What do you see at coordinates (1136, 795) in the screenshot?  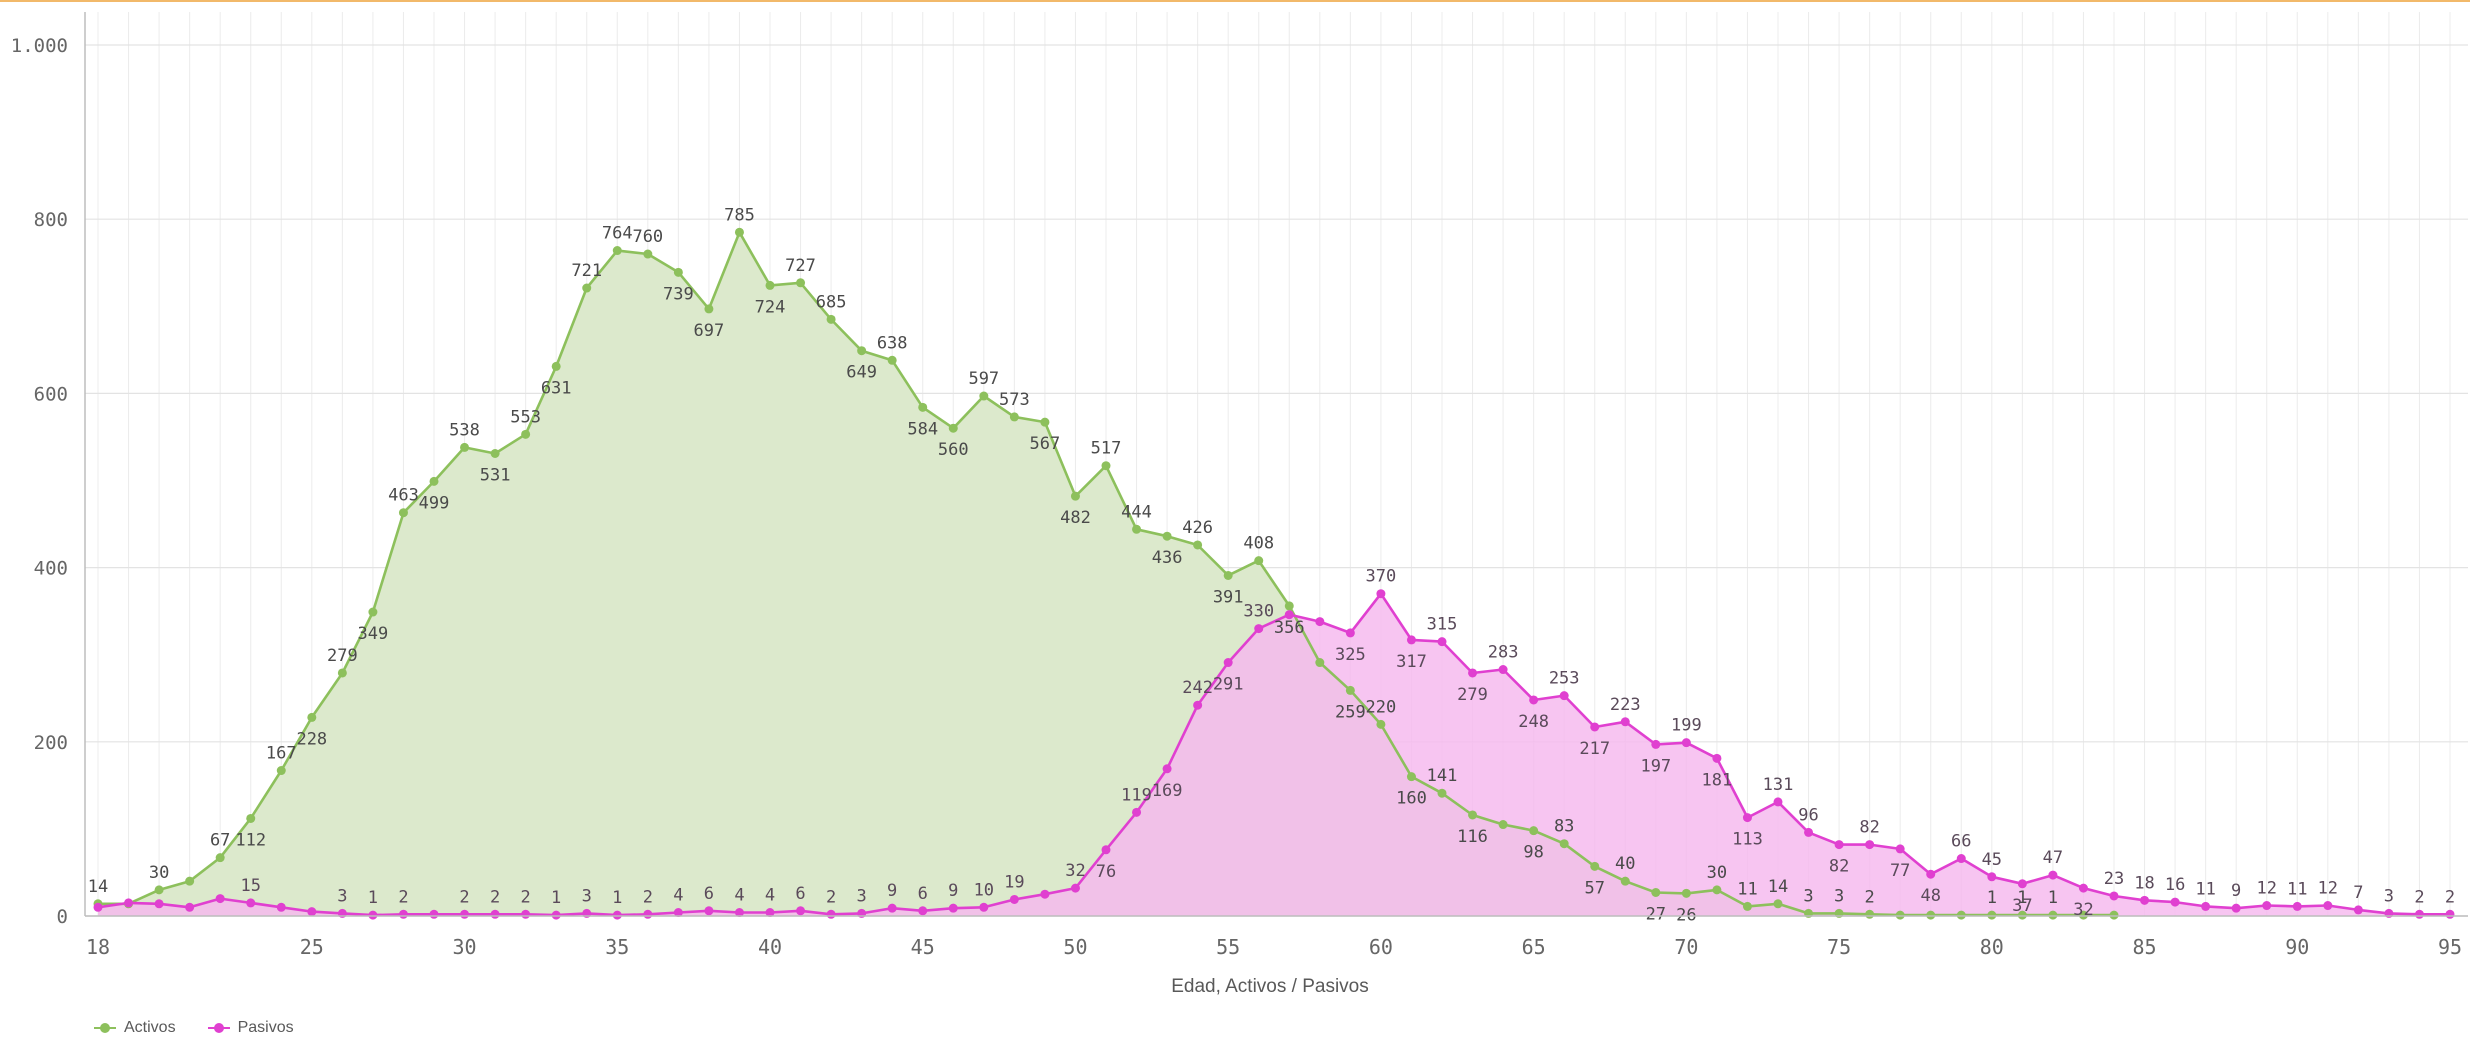 I see `data-label-pasivos: 119` at bounding box center [1136, 795].